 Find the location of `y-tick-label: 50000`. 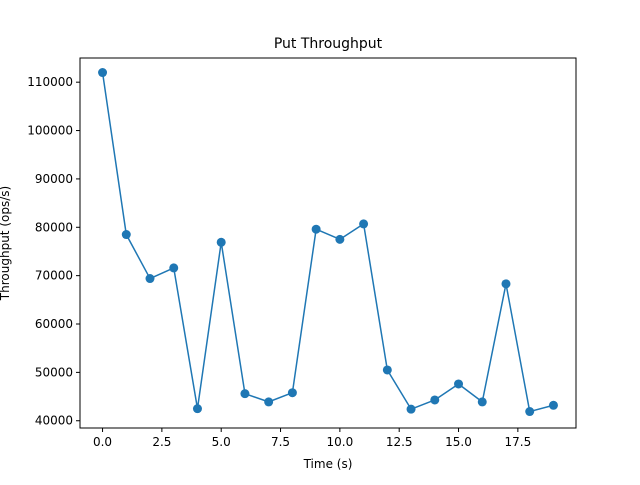

y-tick-label: 50000 is located at coordinates (54, 372).